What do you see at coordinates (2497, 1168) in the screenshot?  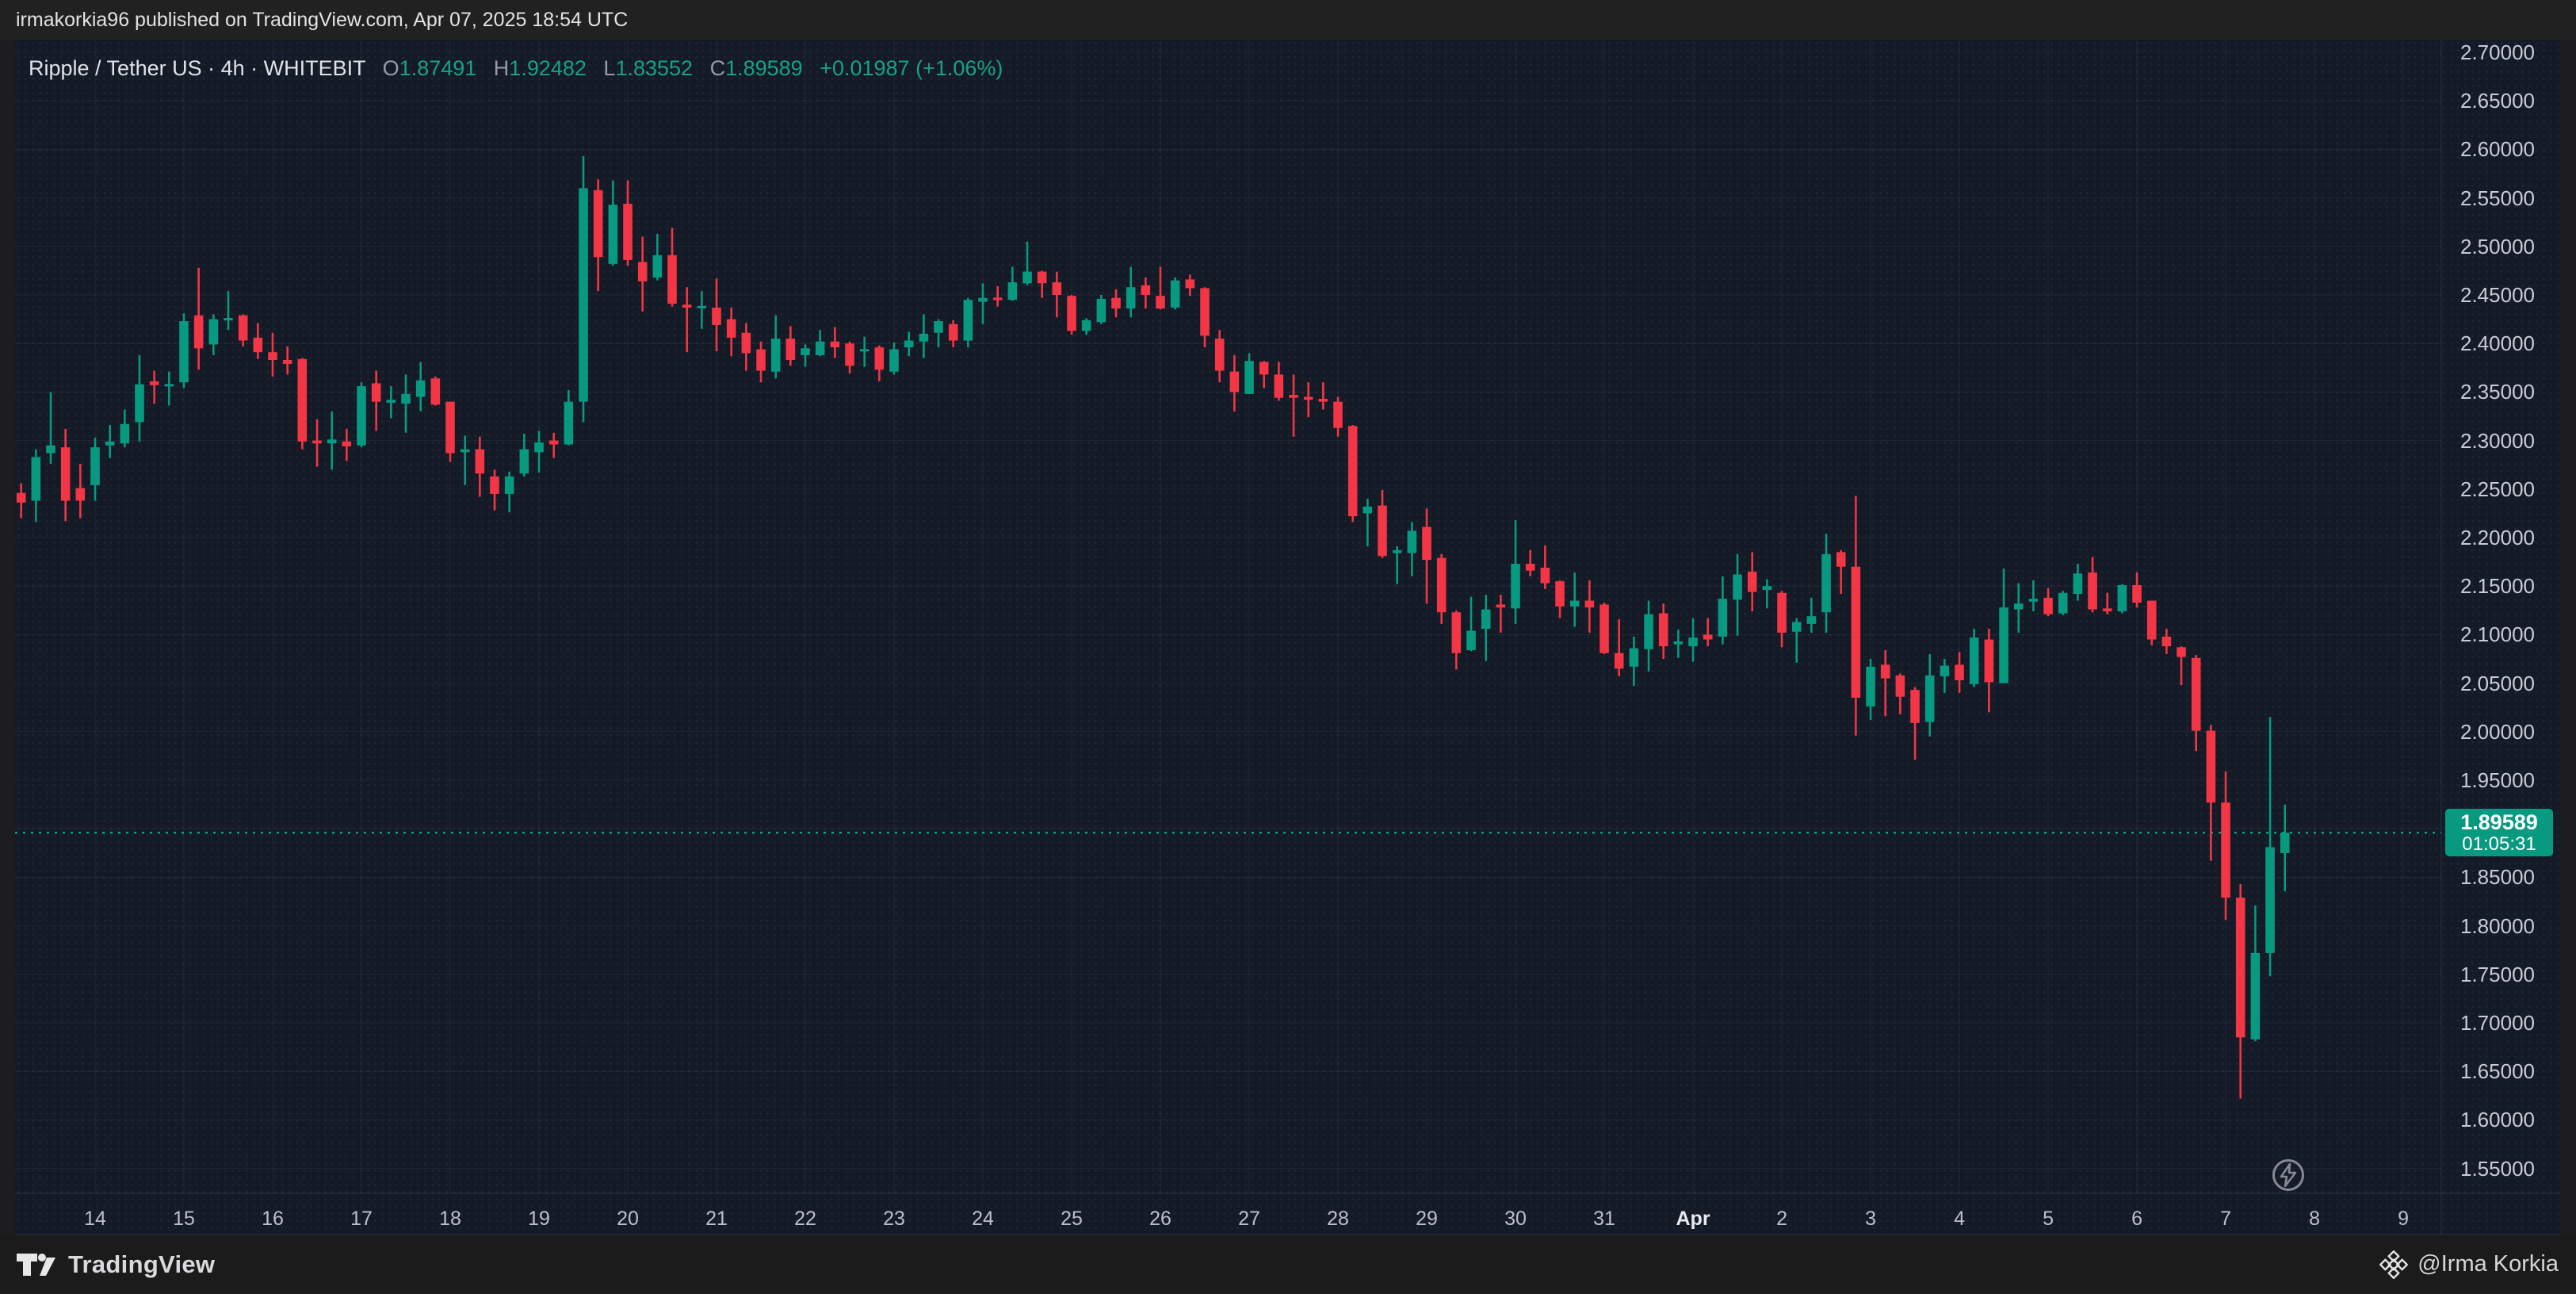 I see `price-axis-label: 1.55000` at bounding box center [2497, 1168].